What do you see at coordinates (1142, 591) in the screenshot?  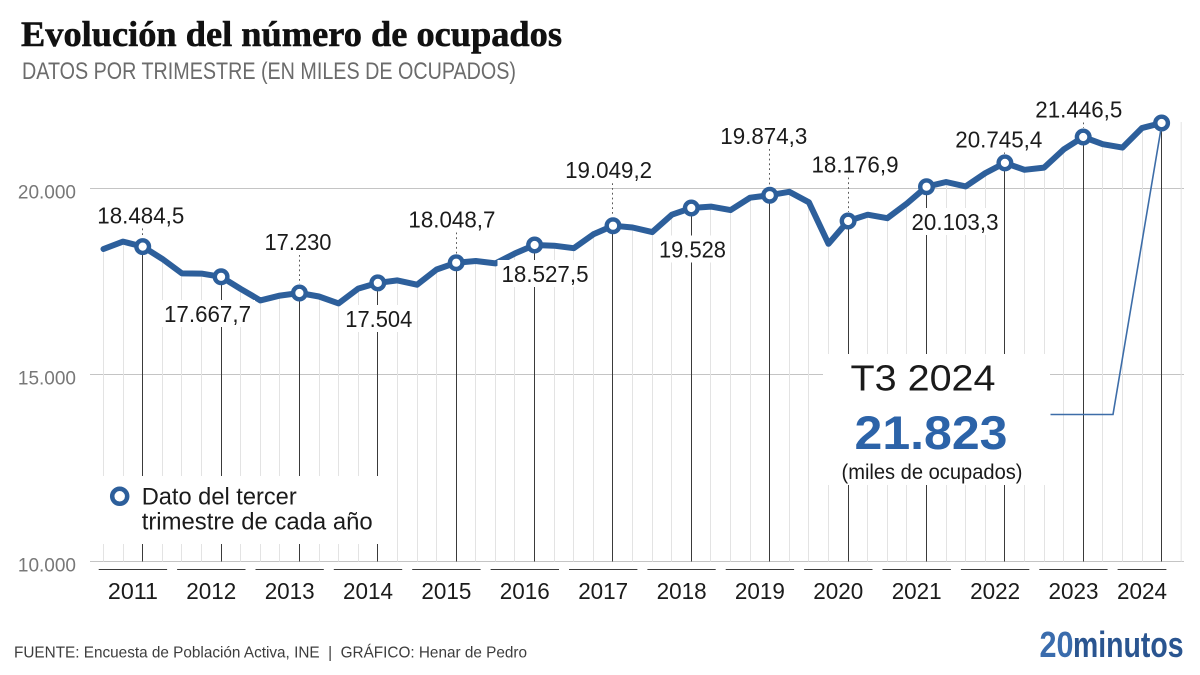 I see `svg-text: 2024` at bounding box center [1142, 591].